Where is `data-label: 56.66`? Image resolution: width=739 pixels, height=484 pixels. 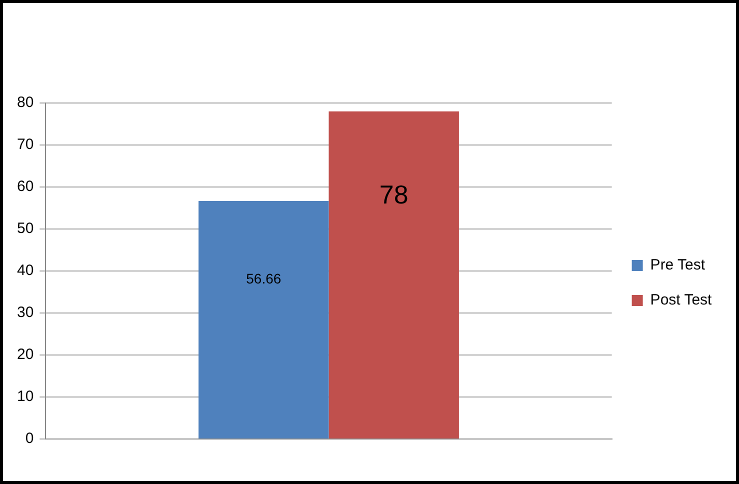
data-label: 56.66 is located at coordinates (264, 278).